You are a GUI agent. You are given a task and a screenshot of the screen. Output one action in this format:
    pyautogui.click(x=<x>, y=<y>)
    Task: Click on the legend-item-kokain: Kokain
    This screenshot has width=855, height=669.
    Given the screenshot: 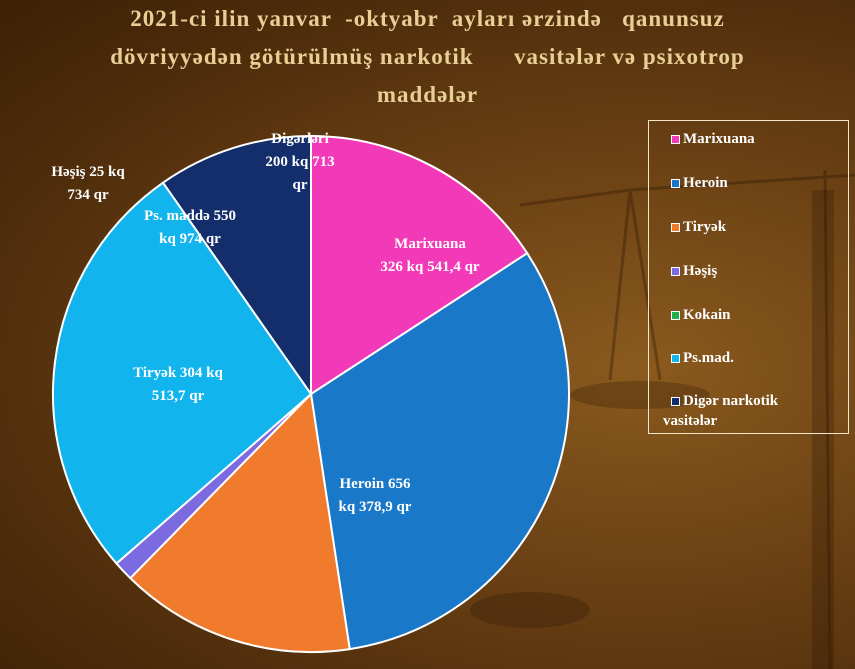 What is the action you would take?
    pyautogui.click(x=701, y=315)
    